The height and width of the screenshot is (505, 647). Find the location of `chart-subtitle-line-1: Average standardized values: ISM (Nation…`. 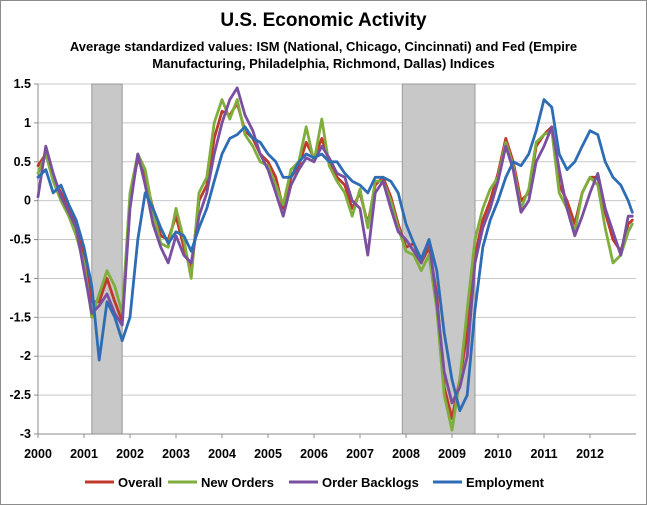

chart-subtitle-line-1: Average standardized values: ISM (Nation… is located at coordinates (323, 46).